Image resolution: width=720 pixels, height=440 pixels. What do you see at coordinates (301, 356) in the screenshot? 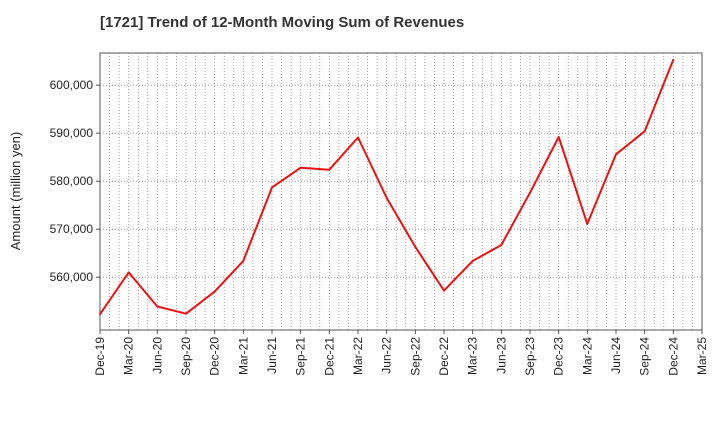
I see `x-tick-label: Sep-21` at bounding box center [301, 356].